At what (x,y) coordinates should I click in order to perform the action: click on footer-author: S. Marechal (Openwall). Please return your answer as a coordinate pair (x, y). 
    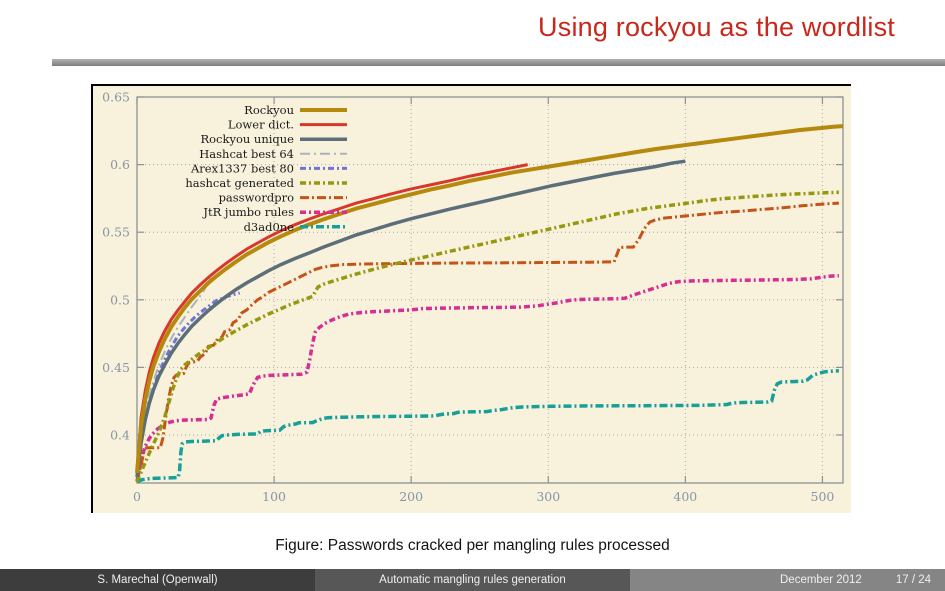
    Looking at the image, I should click on (157, 580).